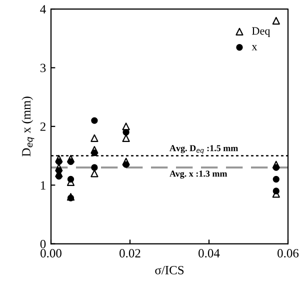 The image size is (300, 301). What do you see at coordinates (255, 47) in the screenshot?
I see `legend-label: x` at bounding box center [255, 47].